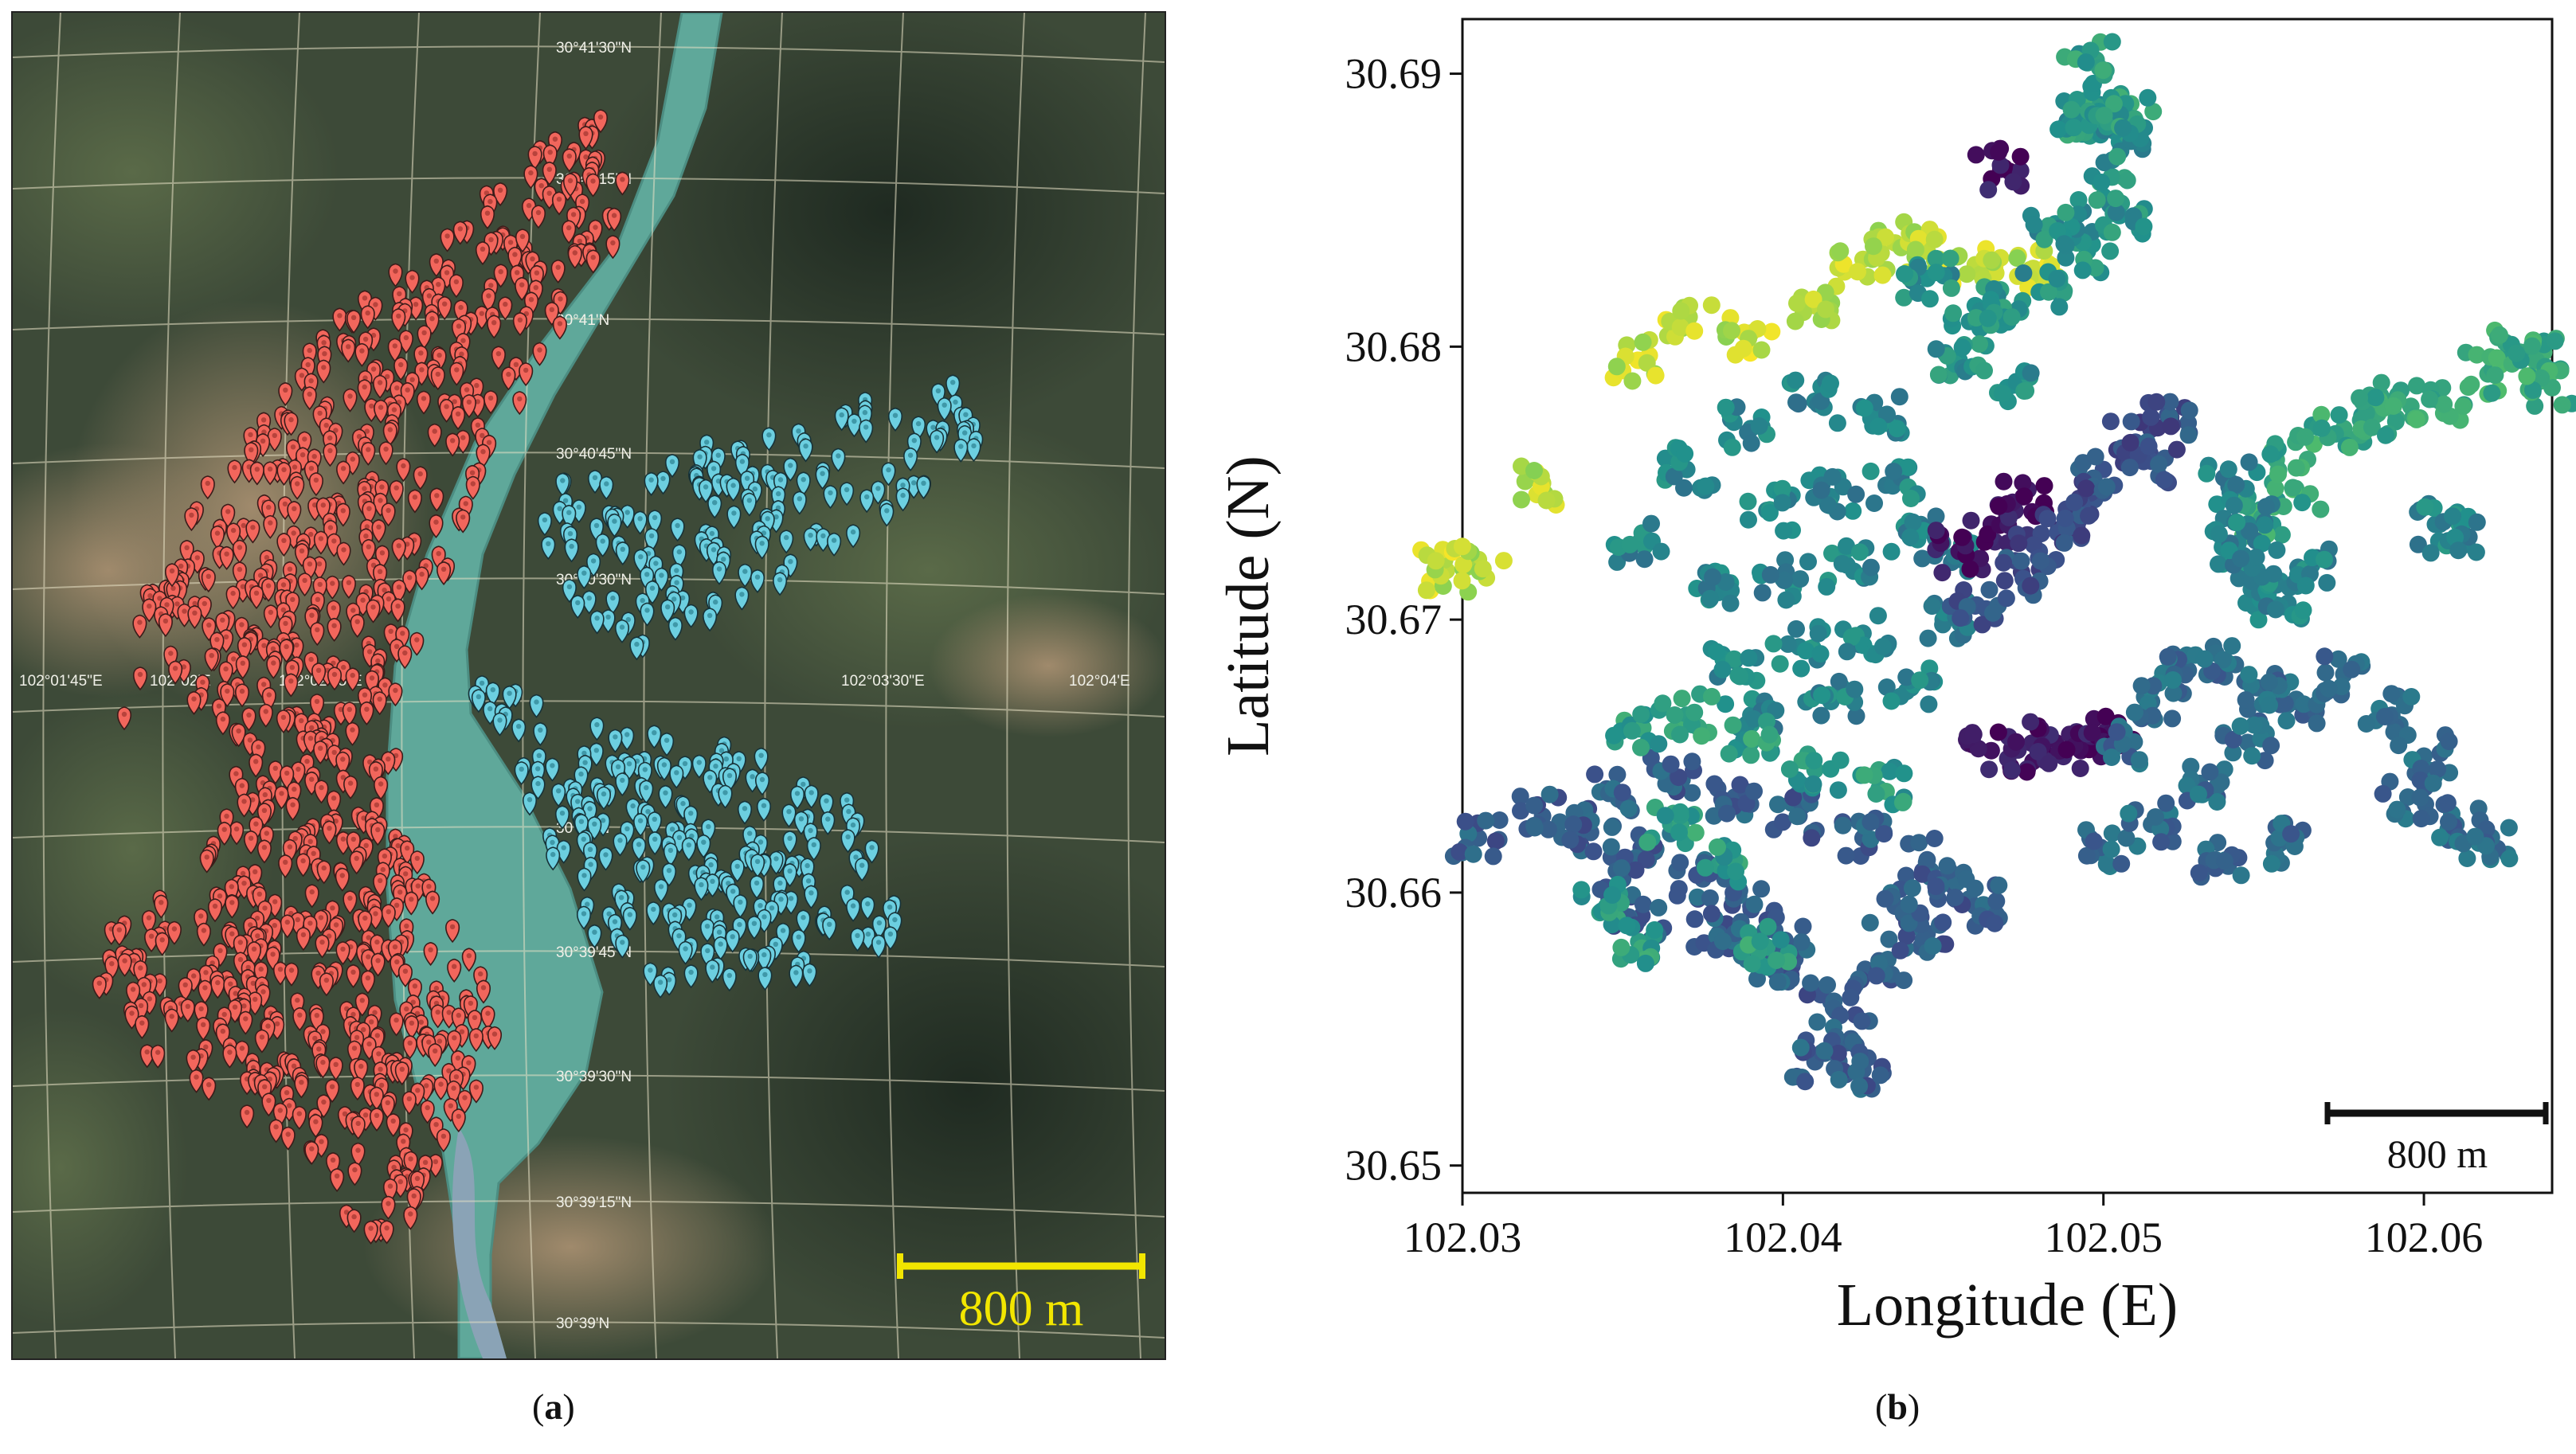  Describe the element at coordinates (1462, 1238) in the screenshot. I see `x-tick-label: 102.03` at that location.